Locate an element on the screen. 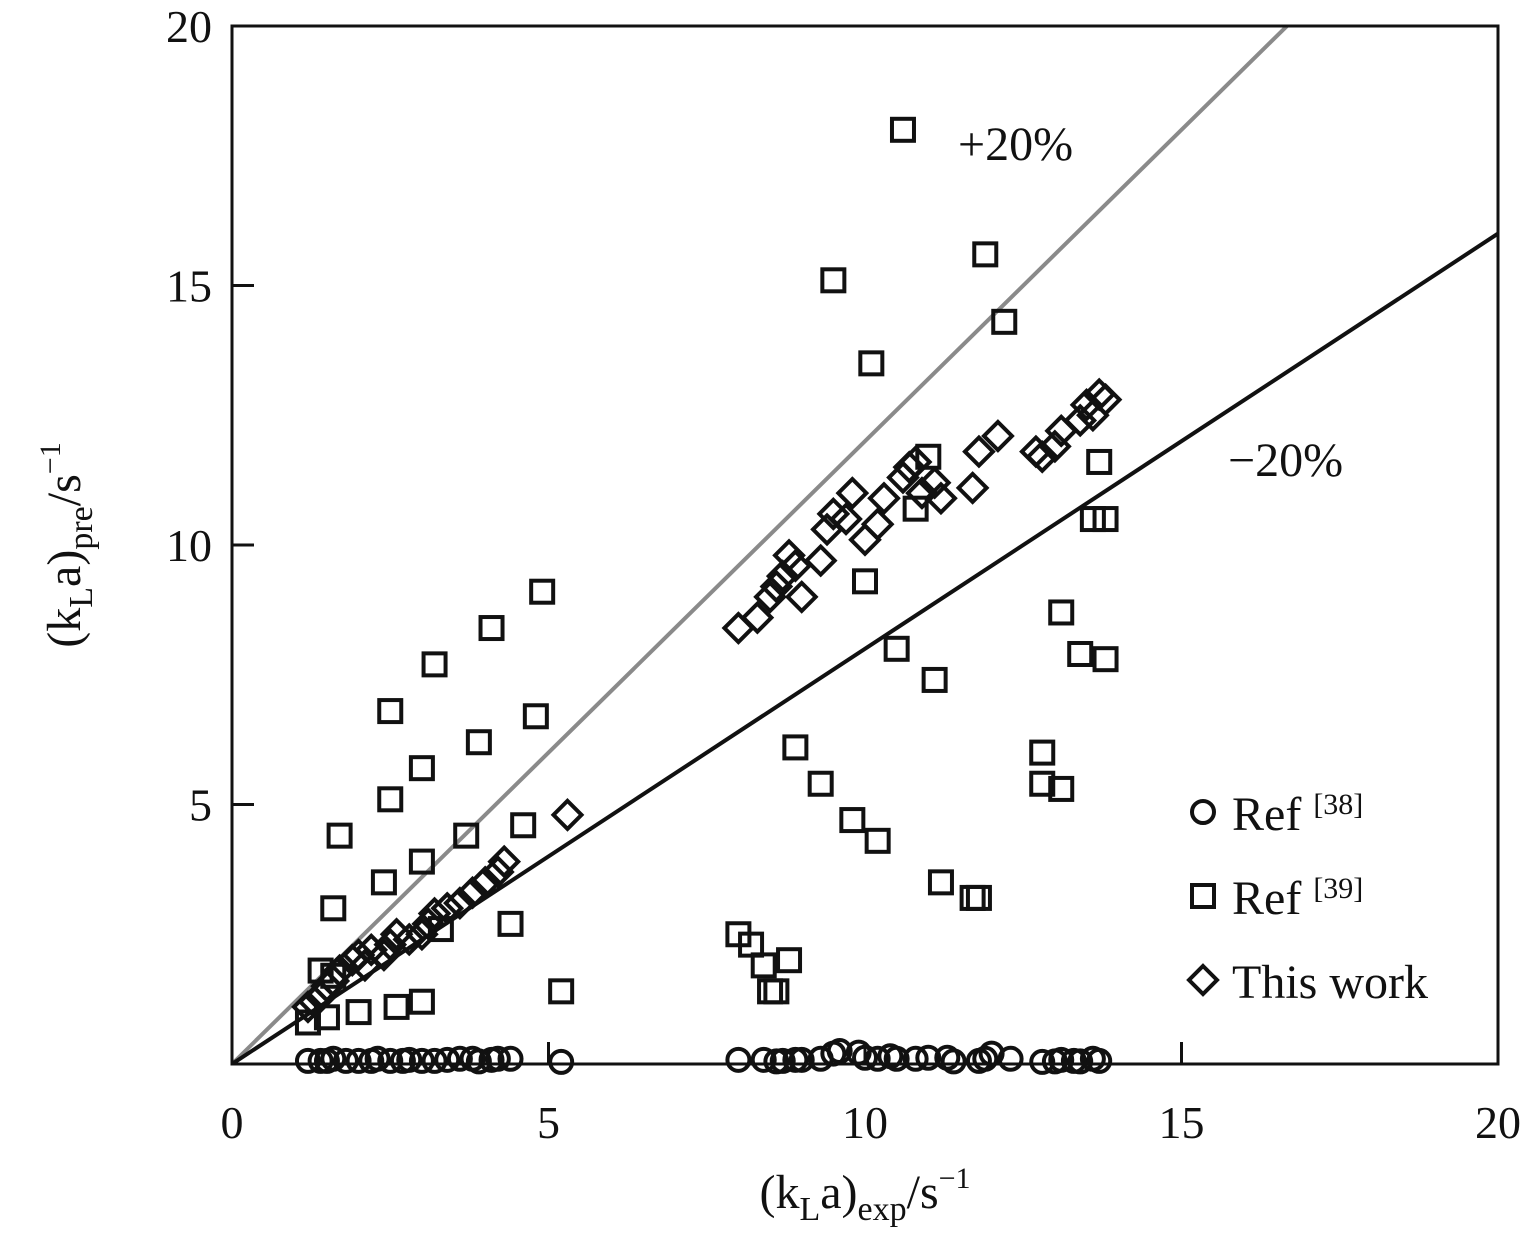 The height and width of the screenshot is (1256, 1534). legend: Ref [38] Ref [39] This work is located at coordinates (1307, 898).